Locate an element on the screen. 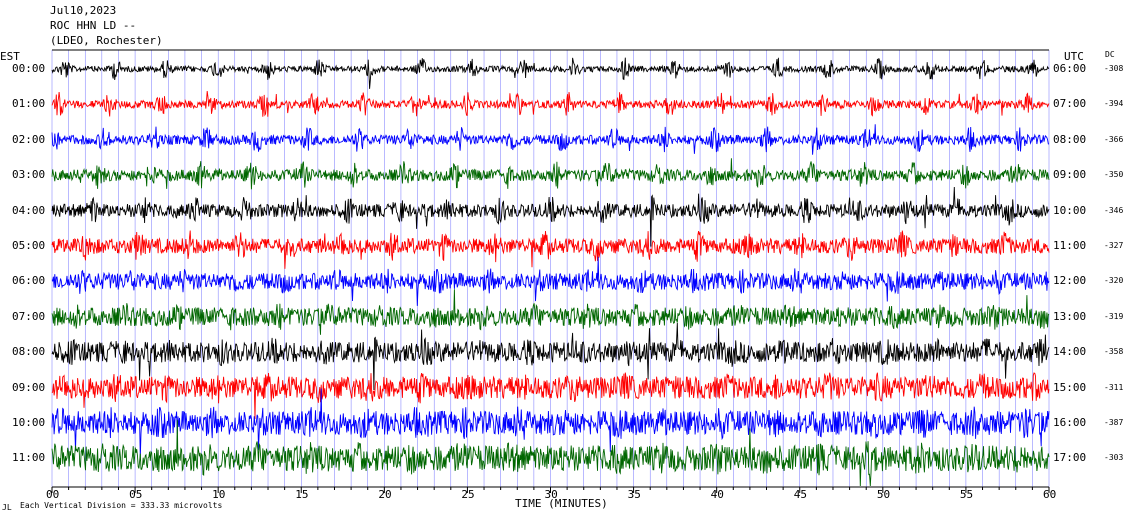 The height and width of the screenshot is (519, 1130). x-tick-label: 45 is located at coordinates (800, 494).